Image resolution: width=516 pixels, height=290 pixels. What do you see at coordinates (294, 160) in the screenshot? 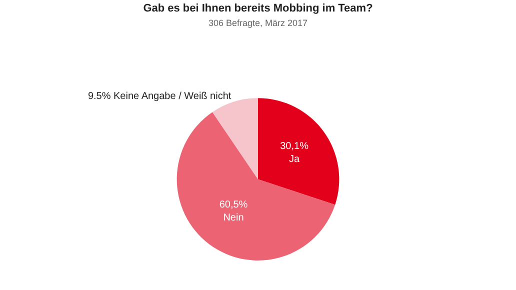
I see `slice-label: Ja` at bounding box center [294, 160].